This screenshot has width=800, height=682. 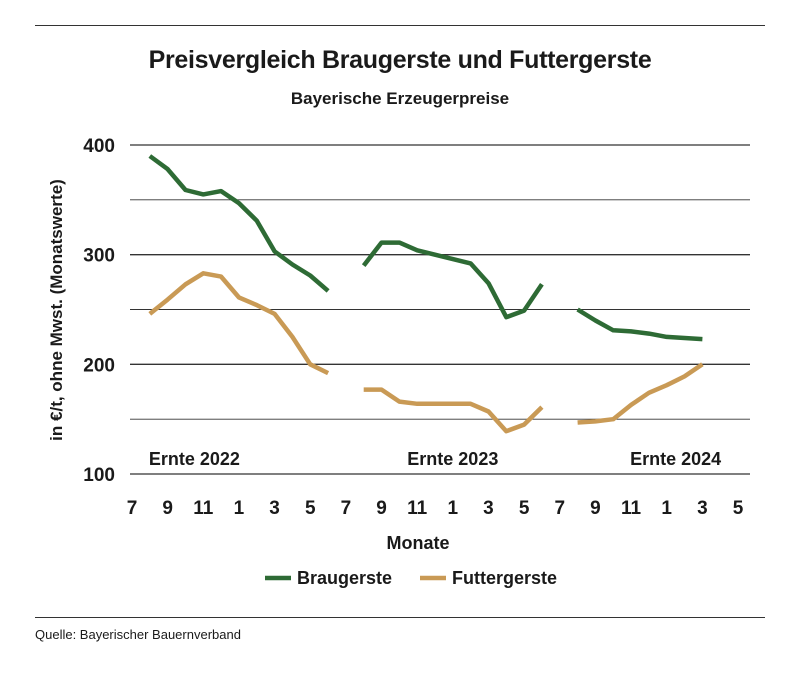 What do you see at coordinates (400, 25) in the screenshot?
I see `top-rule` at bounding box center [400, 25].